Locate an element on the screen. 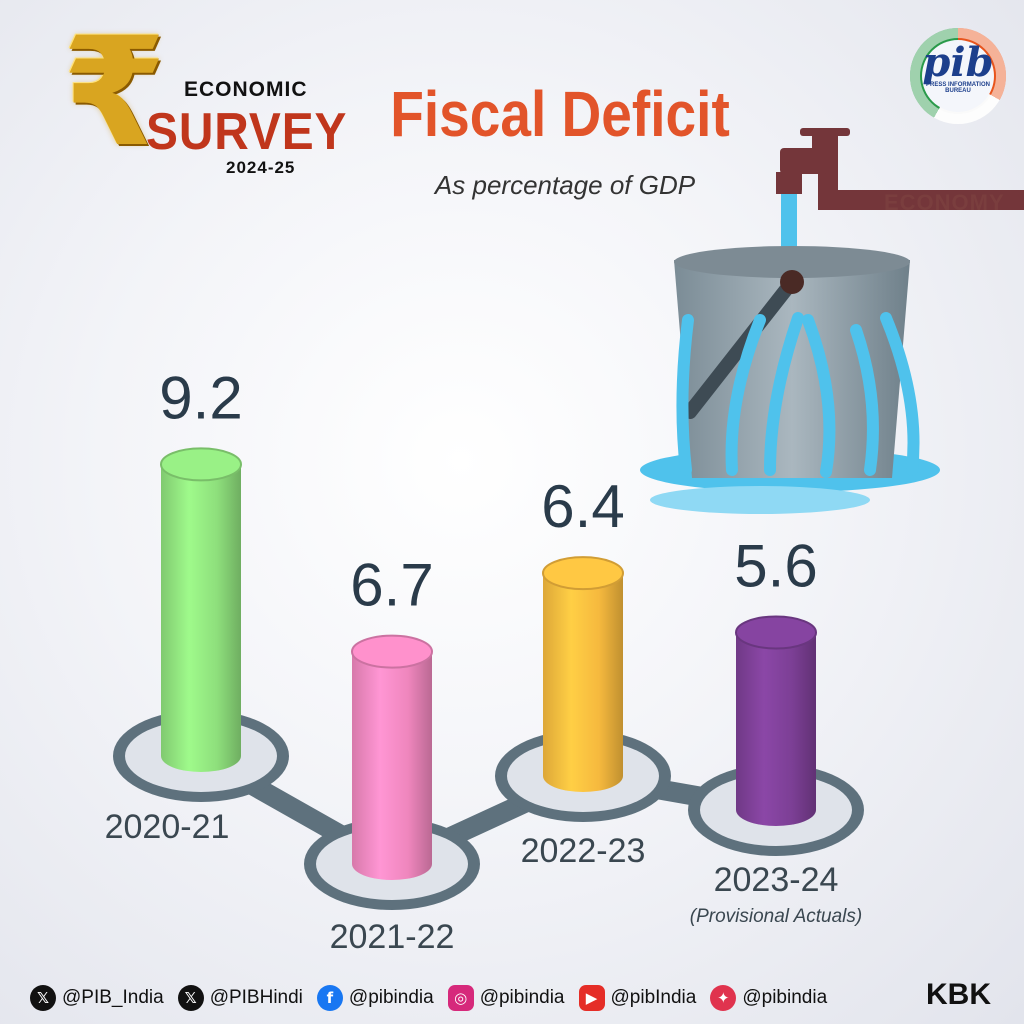 The height and width of the screenshot is (1024, 1024). economic-survey-logo: ₹ ECONOMIC SURVEY 2024-25 is located at coordinates (204, 100).